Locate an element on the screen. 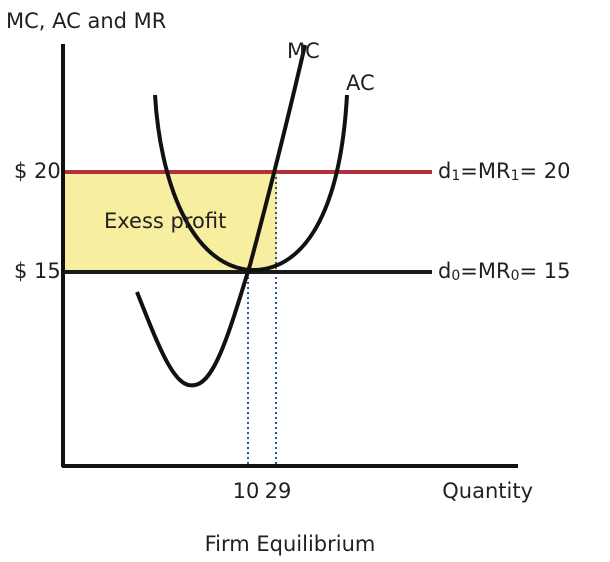 This screenshot has width=610, height=562. caption: Firm Equilibrium is located at coordinates (290, 544).